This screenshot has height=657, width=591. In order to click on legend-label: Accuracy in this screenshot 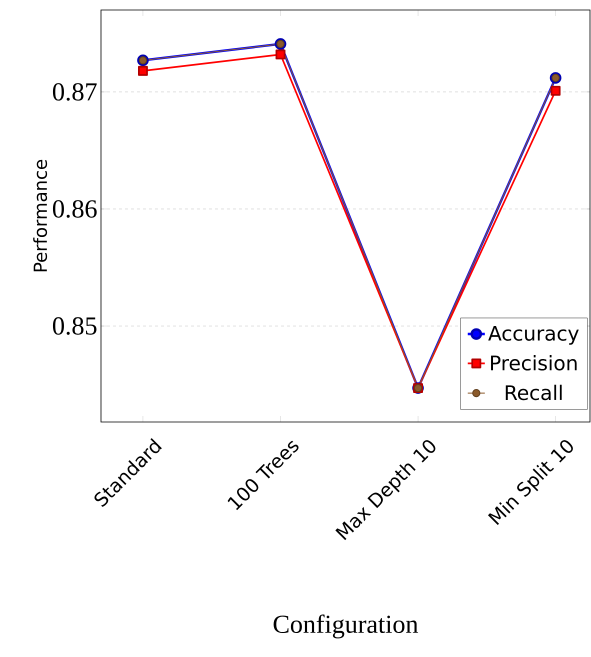, I will do `click(533, 335)`.